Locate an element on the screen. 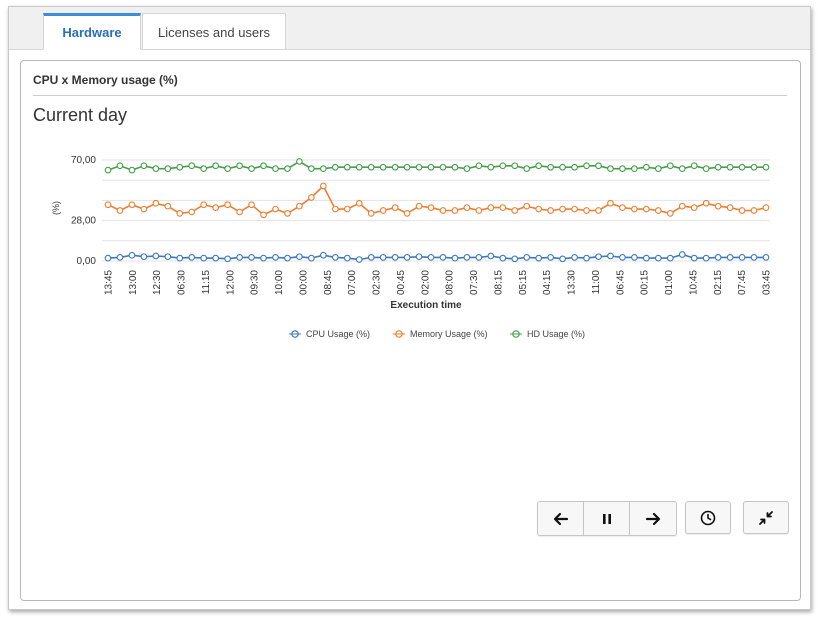  series-cpu-usage is located at coordinates (437, 257).